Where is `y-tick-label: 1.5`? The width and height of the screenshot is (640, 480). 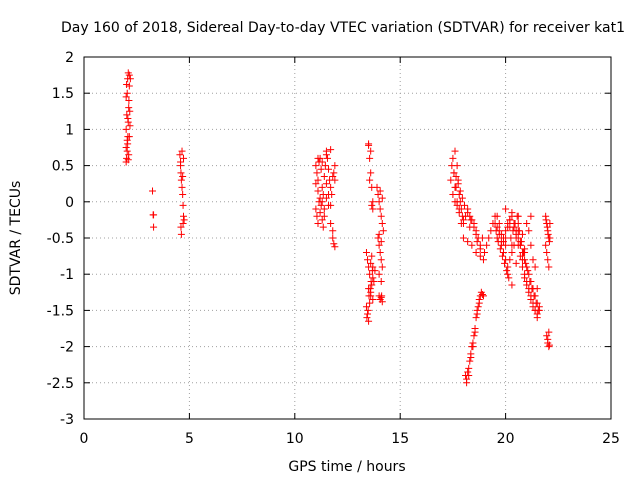 y-tick-label: 1.5 is located at coordinates (63, 94).